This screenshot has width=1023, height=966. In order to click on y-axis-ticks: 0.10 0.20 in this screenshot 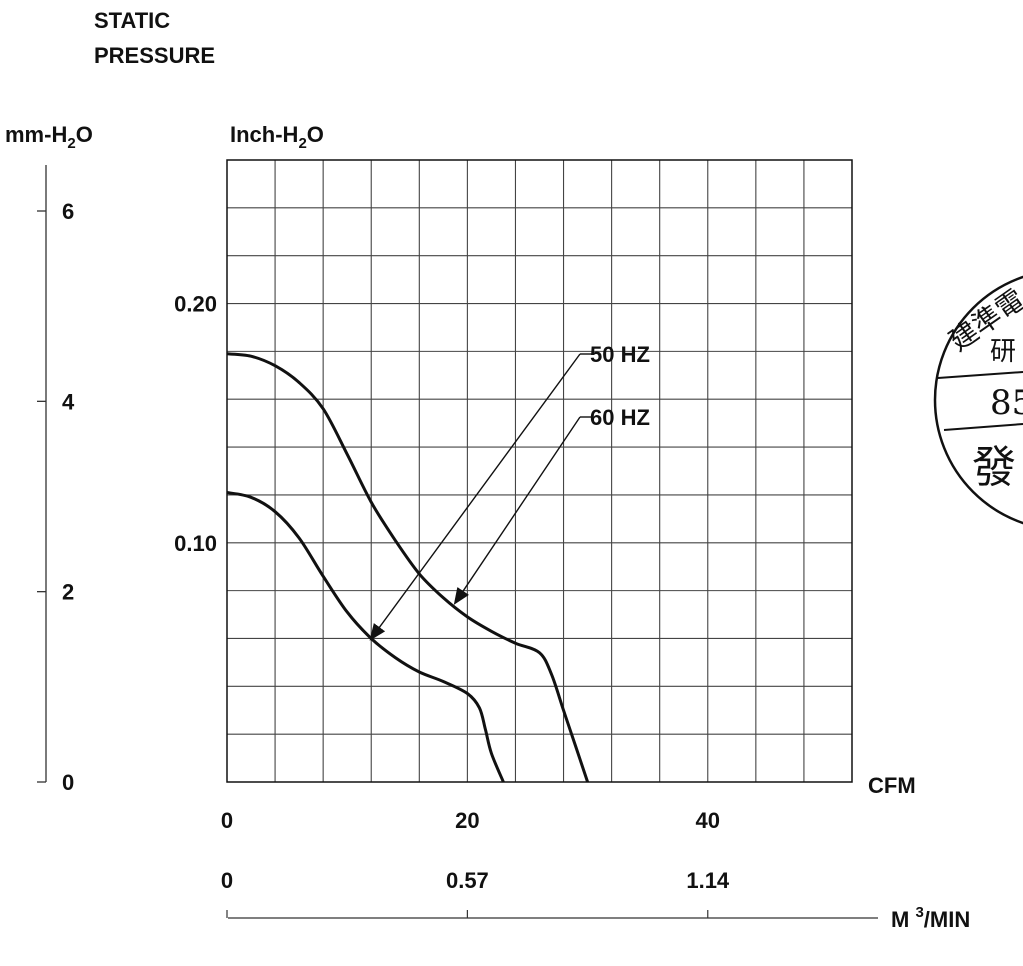, I will do `click(195, 424)`.